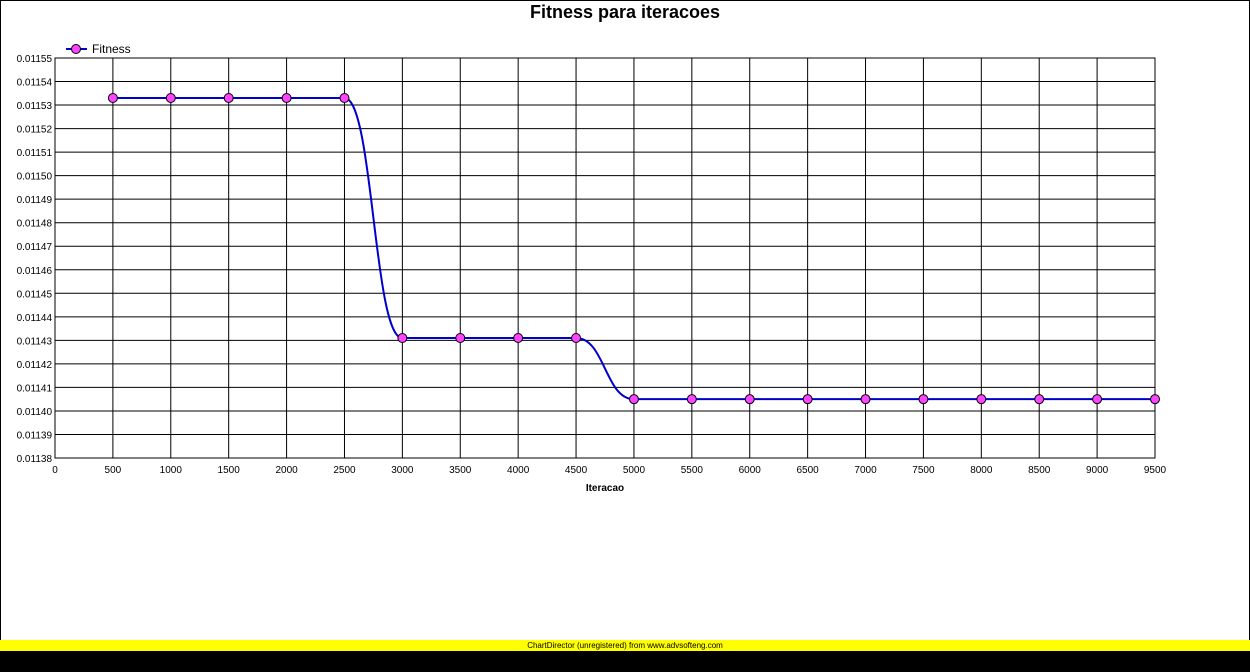 Image resolution: width=1250 pixels, height=672 pixels. I want to click on x-tick-label: 1000, so click(171, 470).